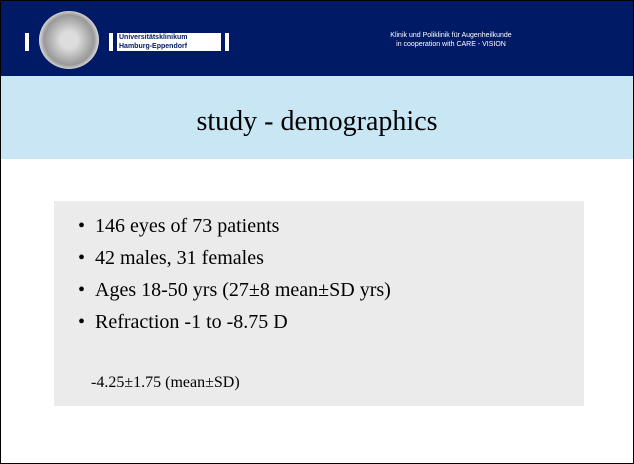  I want to click on header-line: Klinik und Poliklinik für Augenheilkunde, so click(451, 35).